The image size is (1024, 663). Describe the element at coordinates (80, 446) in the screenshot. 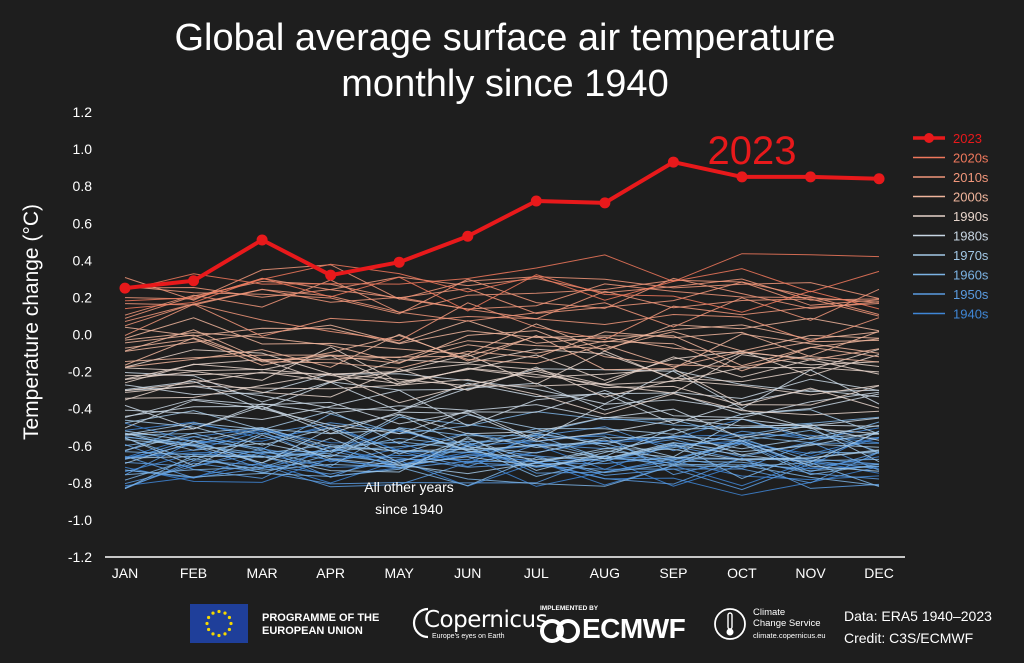

I see `y-tick-label: -0.6` at that location.